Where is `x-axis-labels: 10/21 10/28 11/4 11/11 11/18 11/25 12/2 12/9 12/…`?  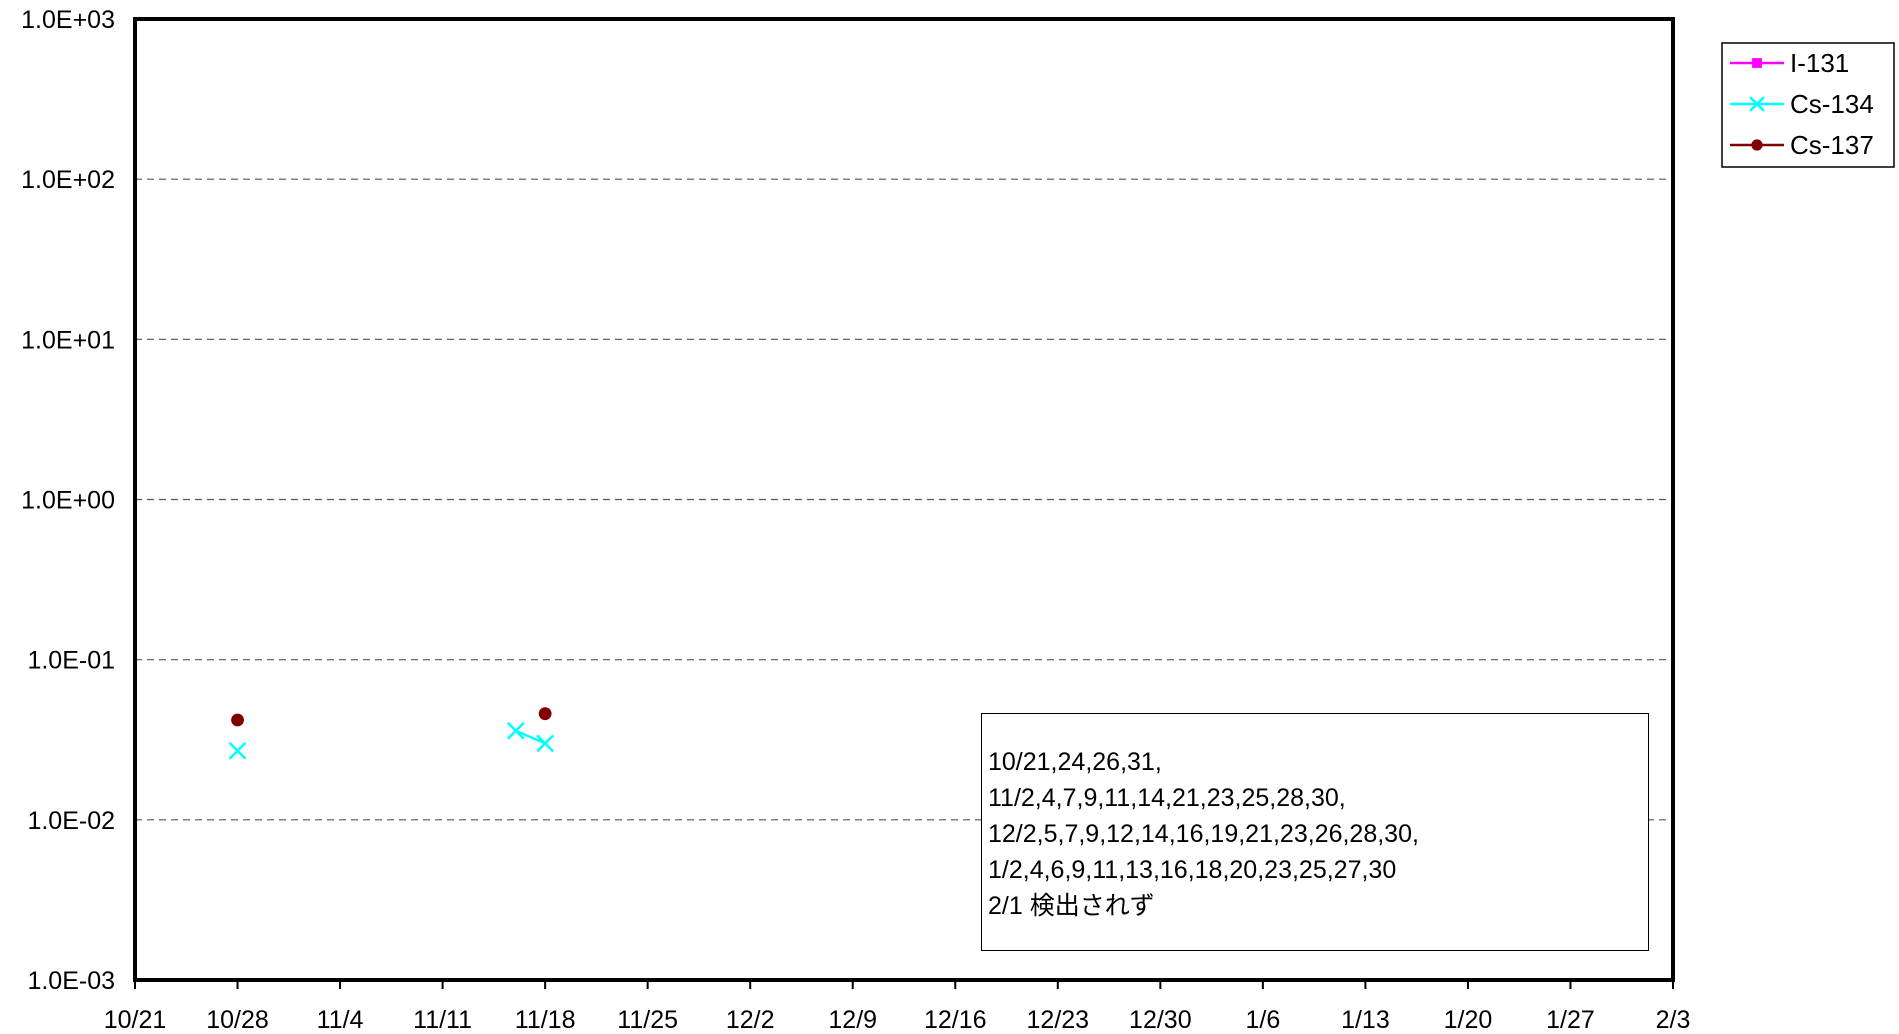 x-axis-labels: 10/21 10/28 11/4 11/11 11/18 11/25 12/2 12/9 12/… is located at coordinates (897, 1020).